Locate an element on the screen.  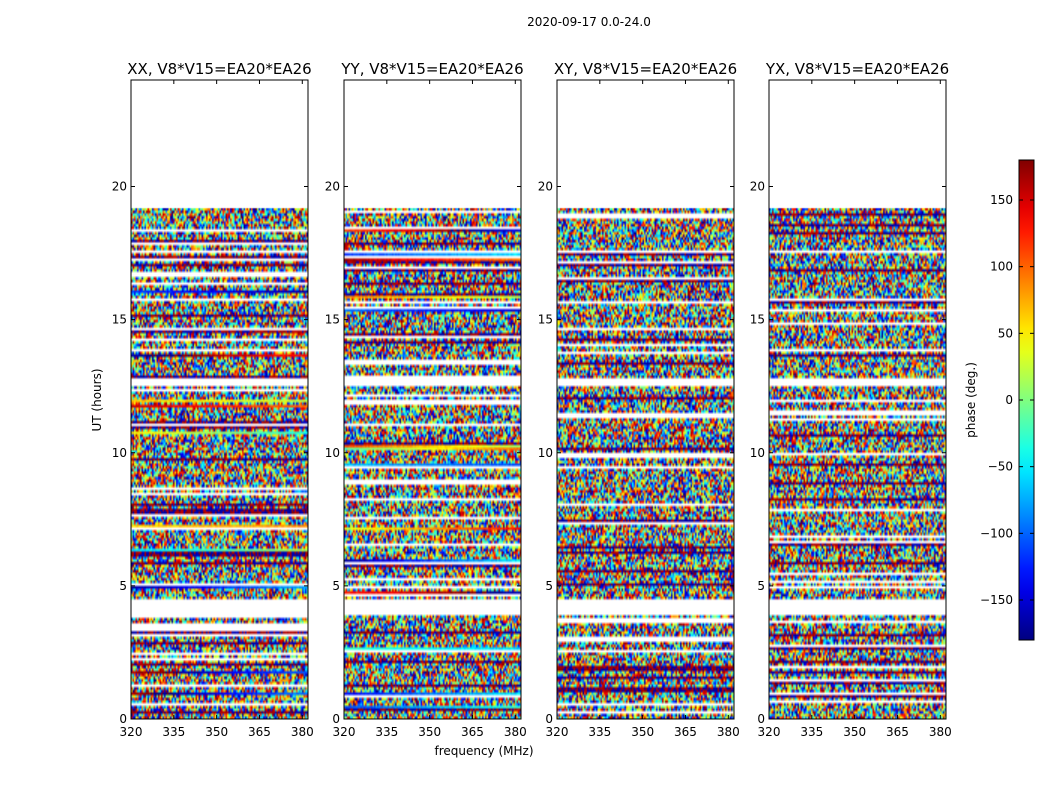
colorbar-tick-label: 0 is located at coordinates (1009, 400).